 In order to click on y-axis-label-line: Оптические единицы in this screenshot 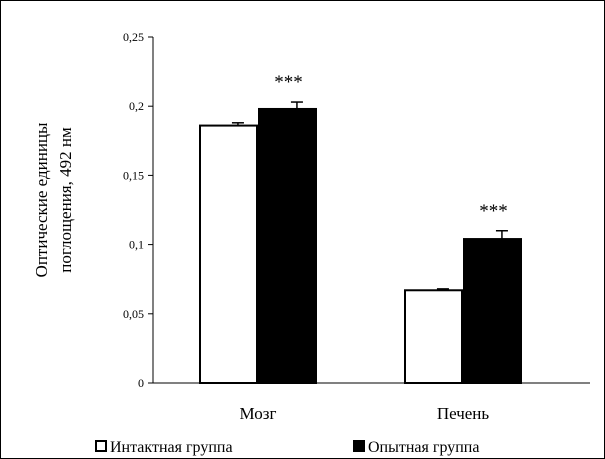, I will do `click(41, 199)`.